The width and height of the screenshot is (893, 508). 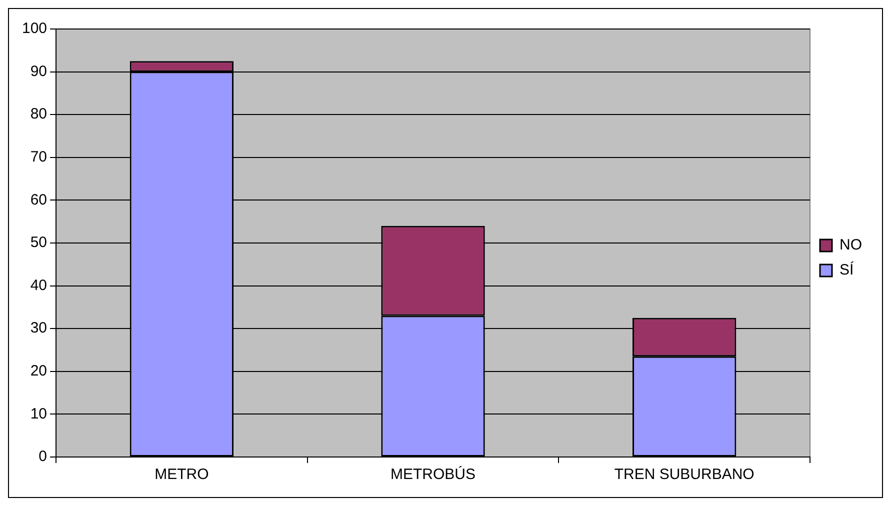 What do you see at coordinates (851, 245) in the screenshot?
I see `legend-label: NO` at bounding box center [851, 245].